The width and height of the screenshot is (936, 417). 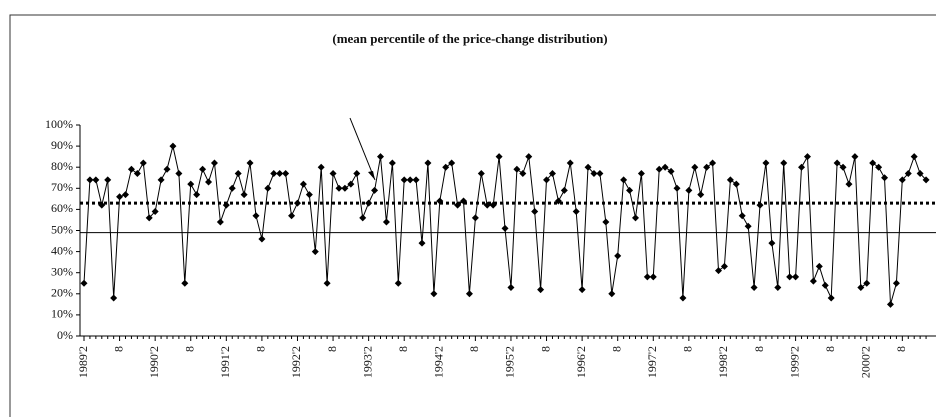 What do you see at coordinates (83, 362) in the screenshot?
I see `x-tick-label: 1989'2` at bounding box center [83, 362].